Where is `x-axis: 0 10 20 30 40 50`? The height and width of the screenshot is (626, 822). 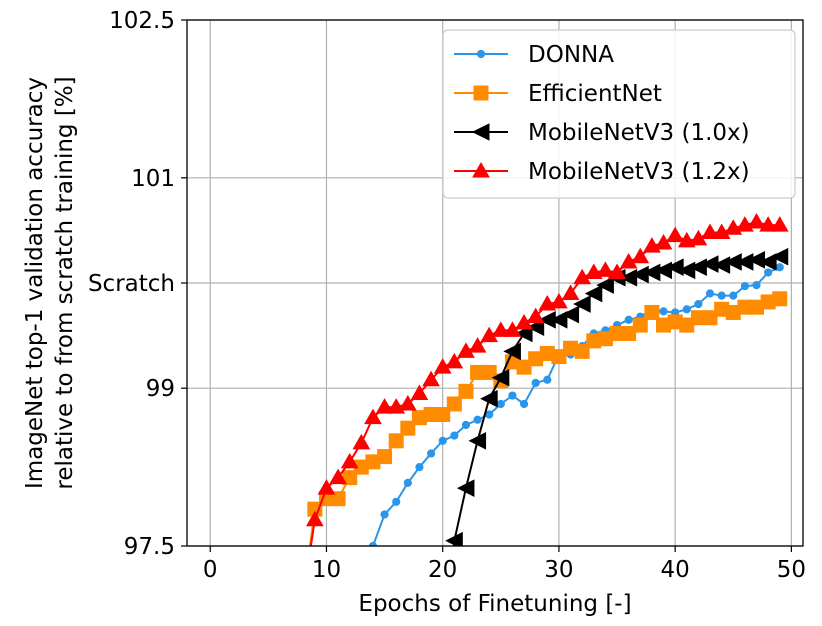
x-axis: 0 10 20 30 40 50 is located at coordinates (504, 564).